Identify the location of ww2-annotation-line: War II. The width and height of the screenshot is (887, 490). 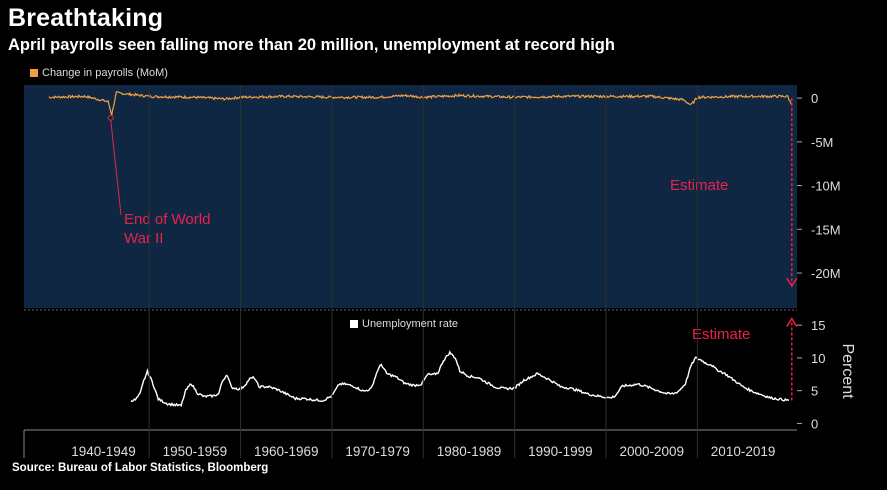
(143, 238).